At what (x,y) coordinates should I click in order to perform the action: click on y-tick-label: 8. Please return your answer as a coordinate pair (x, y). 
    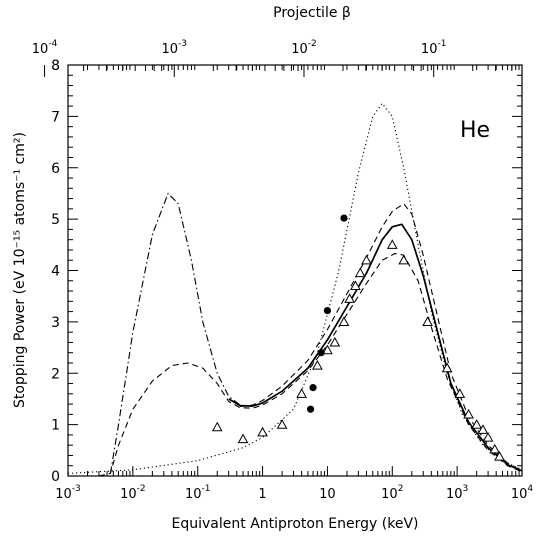
    Looking at the image, I should click on (55, 66).